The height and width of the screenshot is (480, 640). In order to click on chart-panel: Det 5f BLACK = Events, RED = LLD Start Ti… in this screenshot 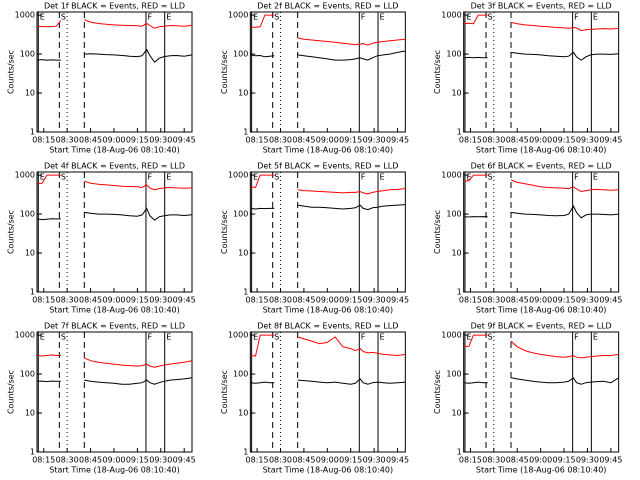, I will do `click(314, 238)`.